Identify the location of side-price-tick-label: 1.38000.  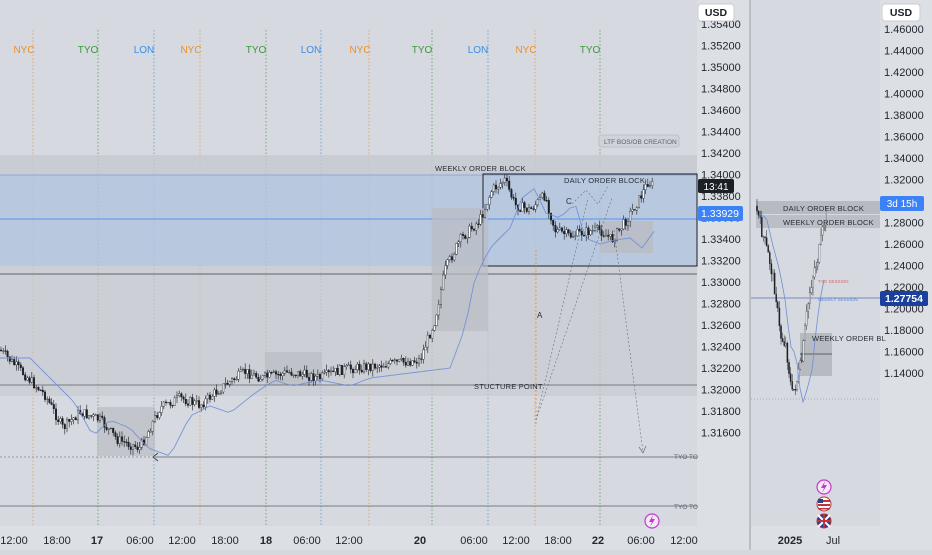
(904, 116).